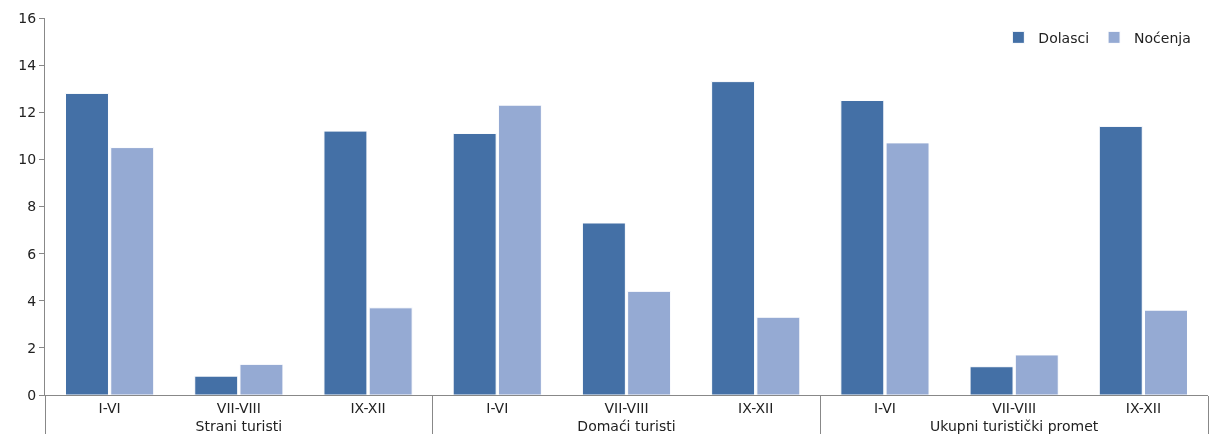  Describe the element at coordinates (1014, 425) in the screenshot. I see `text: Ukupni turistički promet` at that location.